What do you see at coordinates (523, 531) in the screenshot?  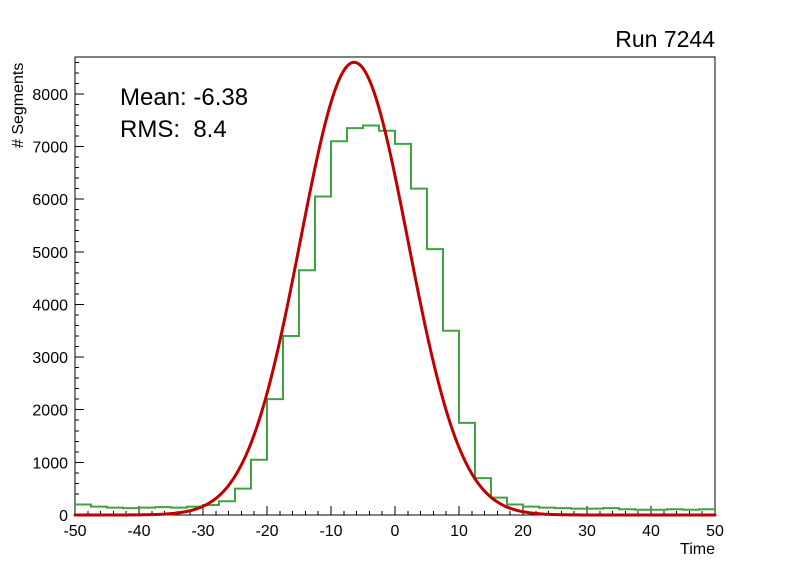 I see `x-tick-label: 20` at bounding box center [523, 531].